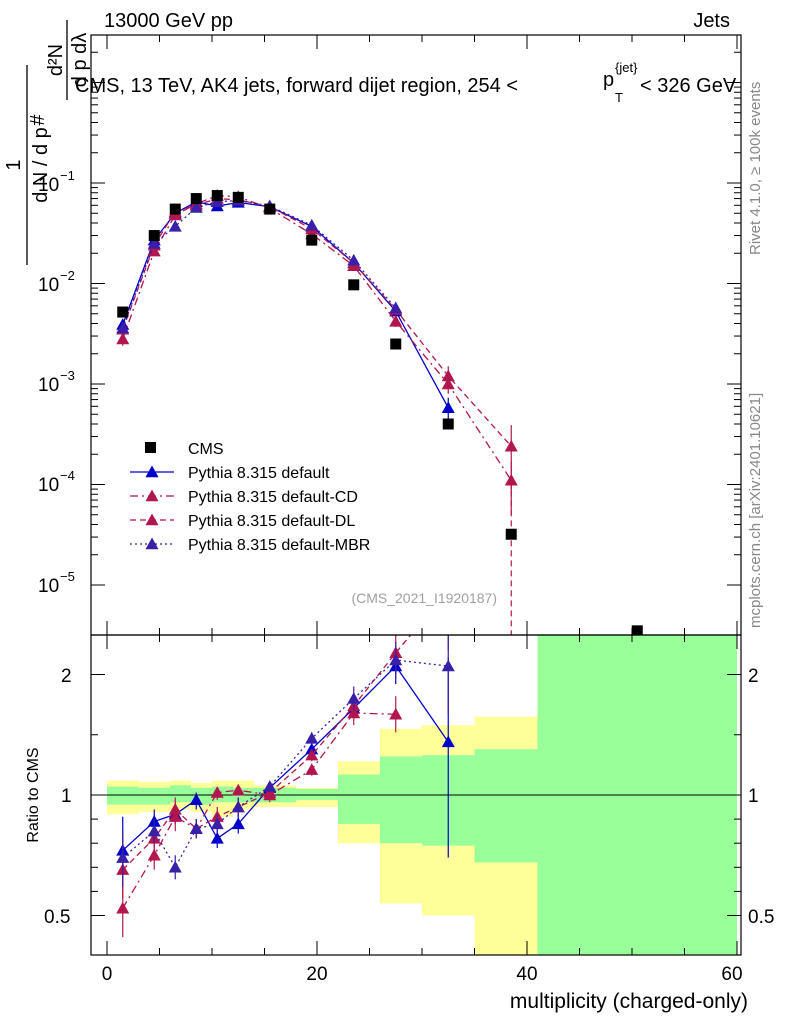  I want to click on plot-title-suffix: < 326 GeV, so click(688, 86).